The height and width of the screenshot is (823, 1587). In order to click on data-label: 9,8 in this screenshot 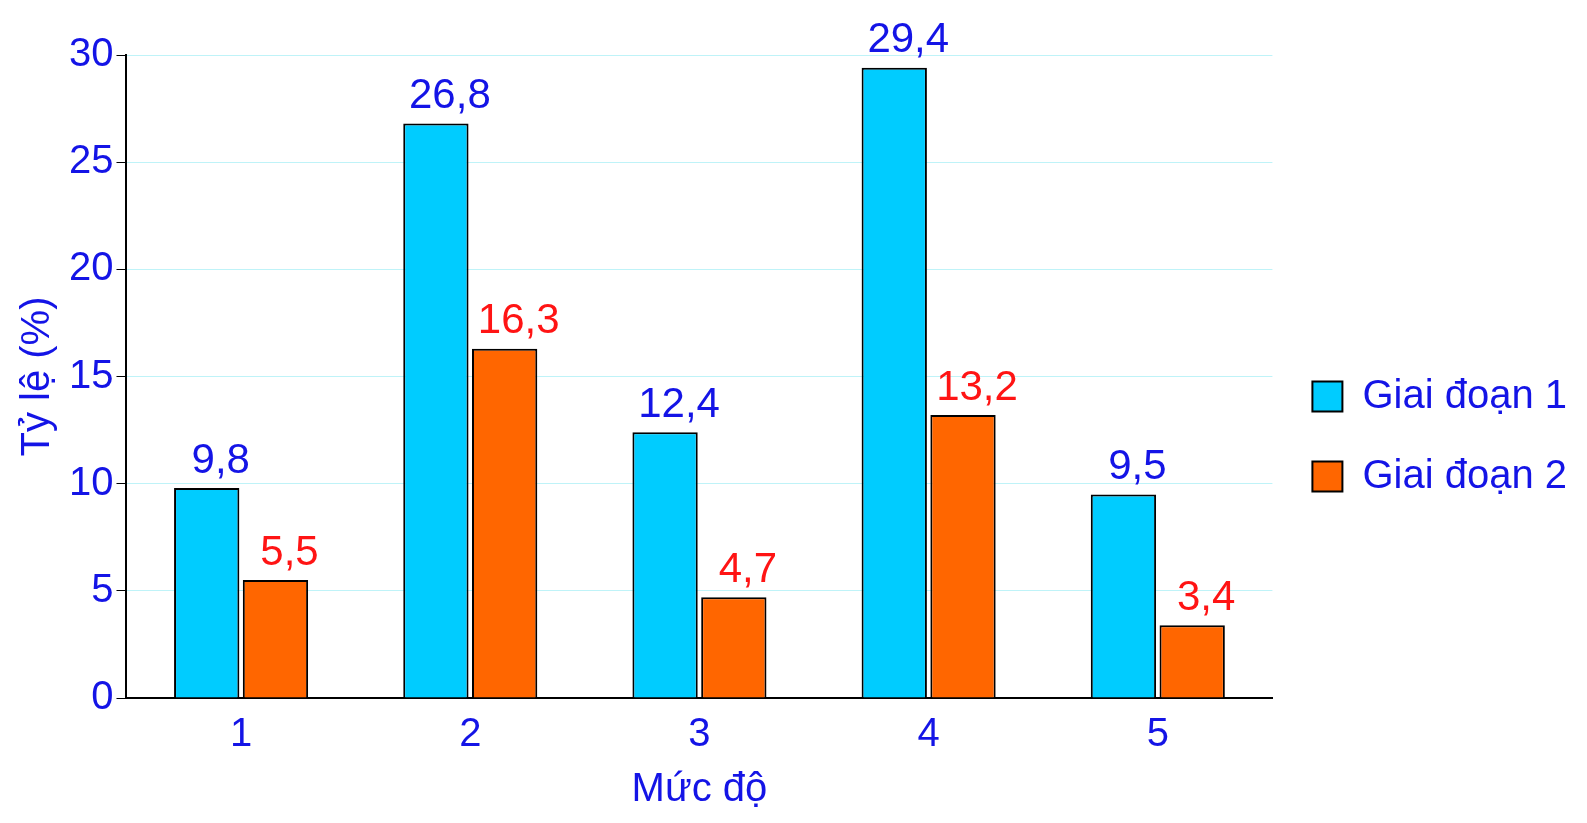, I will do `click(220, 458)`.